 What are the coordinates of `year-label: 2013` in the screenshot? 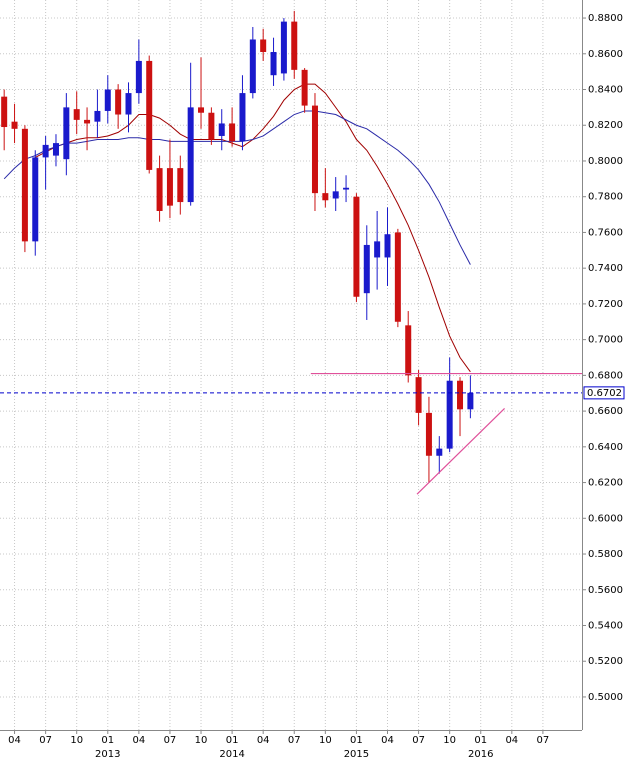 It's located at (107, 754).